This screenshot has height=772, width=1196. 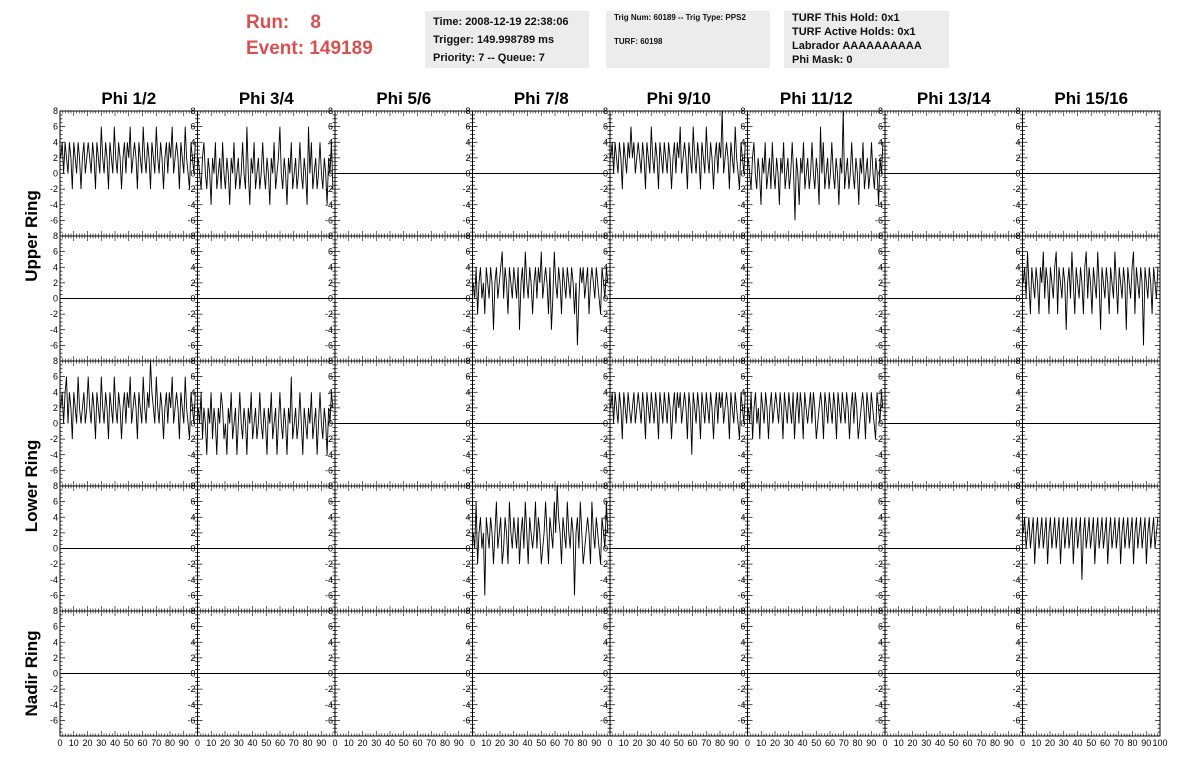 I want to click on column-title-phi-15-16: Phi 15/16, so click(x=1091, y=98).